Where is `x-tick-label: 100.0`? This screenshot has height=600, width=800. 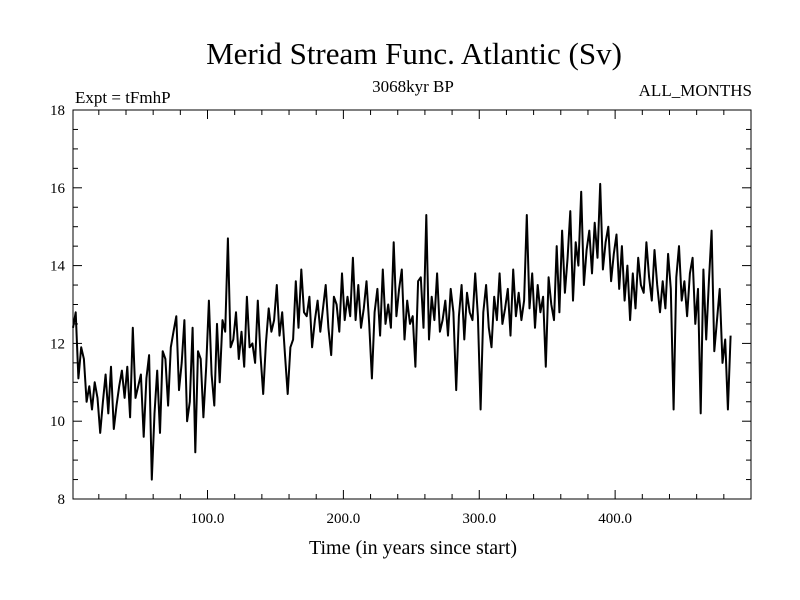
x-tick-label: 100.0 is located at coordinates (208, 519).